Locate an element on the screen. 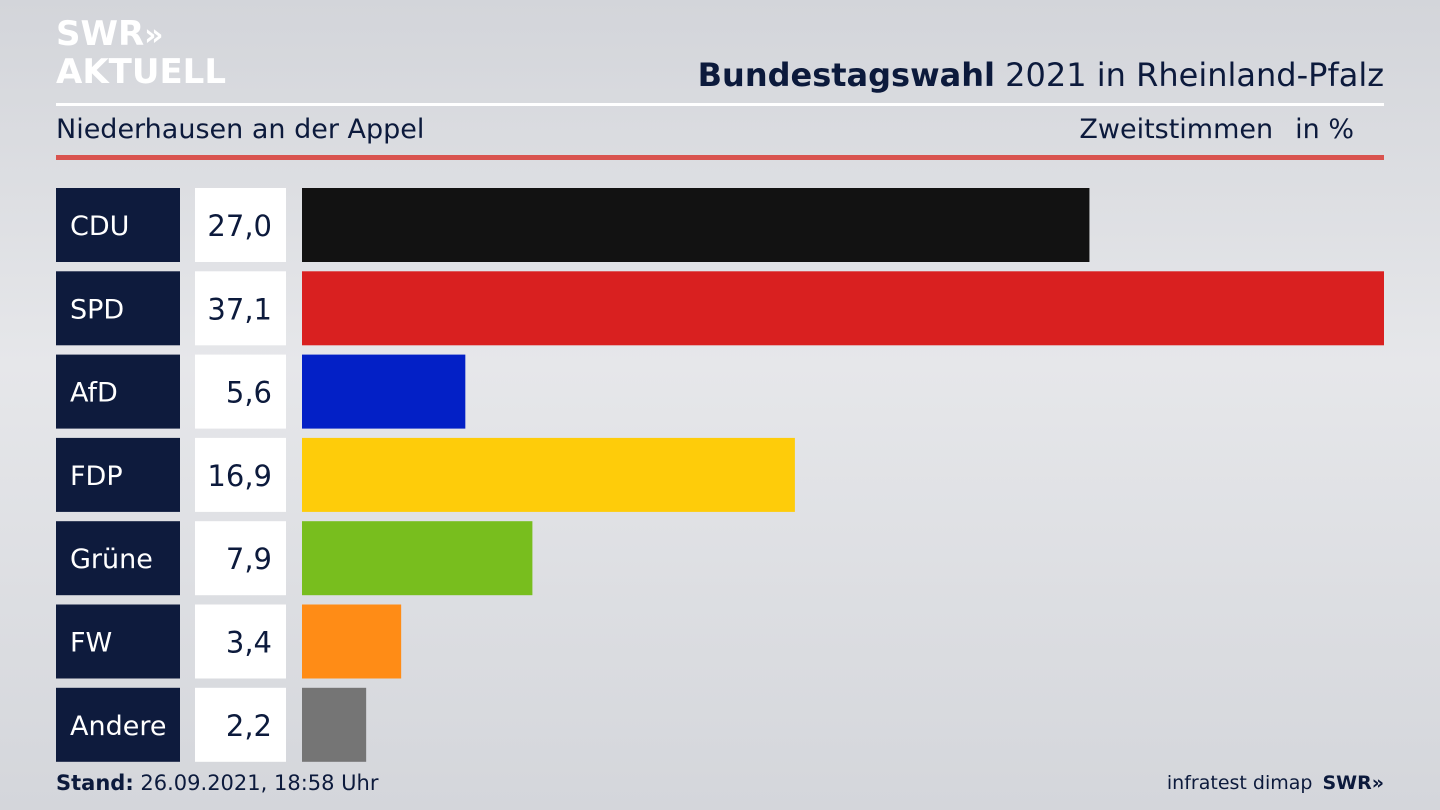 This screenshot has height=810, width=1440. timestamp: Stand: 26.09.2021, 18:58 Uhr is located at coordinates (217, 783).